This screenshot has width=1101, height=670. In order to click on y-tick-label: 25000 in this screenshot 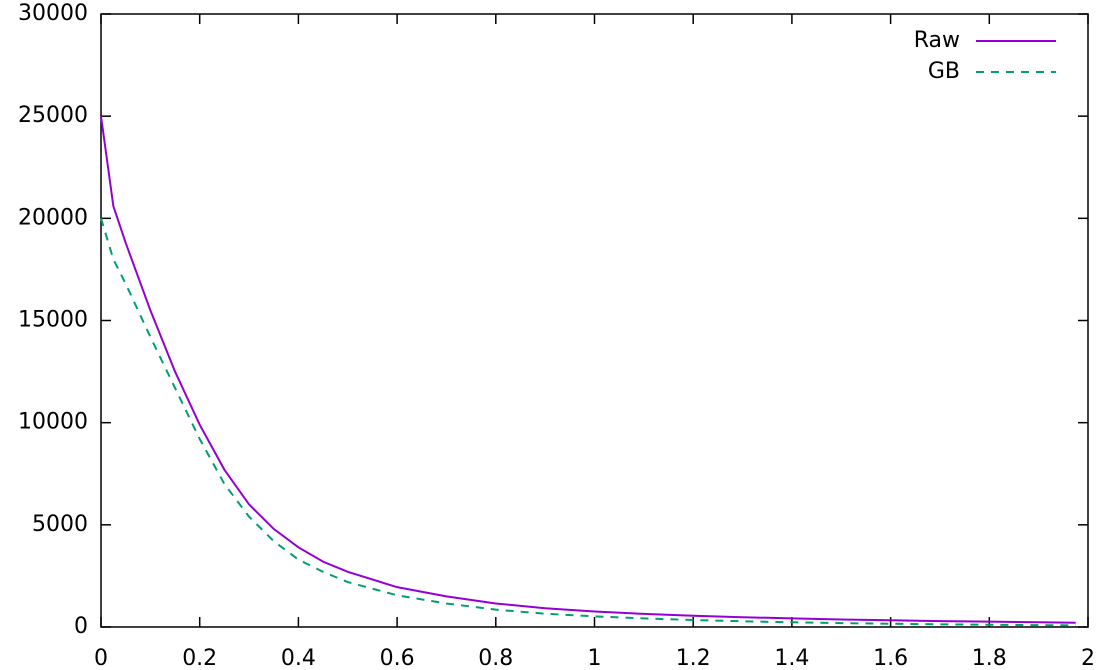, I will do `click(53, 115)`.